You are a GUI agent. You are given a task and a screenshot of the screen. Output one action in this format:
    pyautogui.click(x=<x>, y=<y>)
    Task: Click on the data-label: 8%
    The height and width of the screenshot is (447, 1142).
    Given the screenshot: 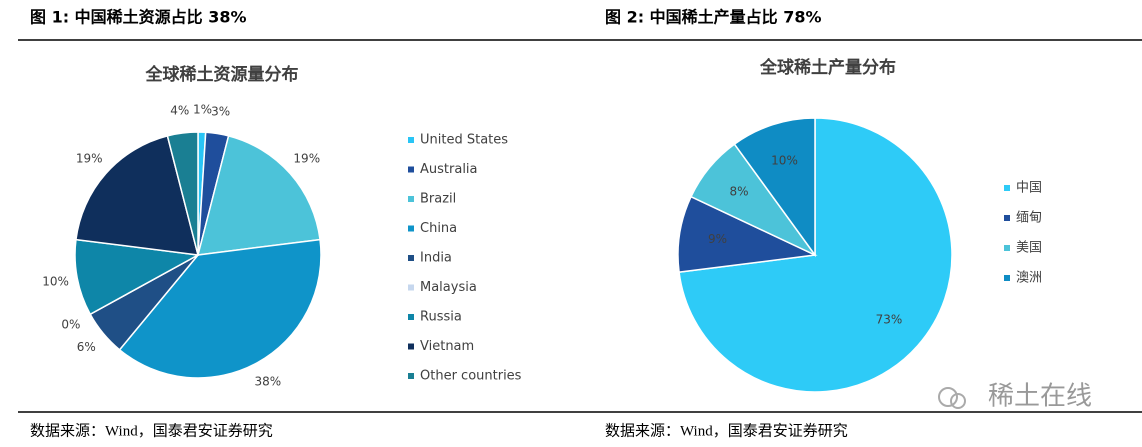 What is the action you would take?
    pyautogui.click(x=738, y=192)
    